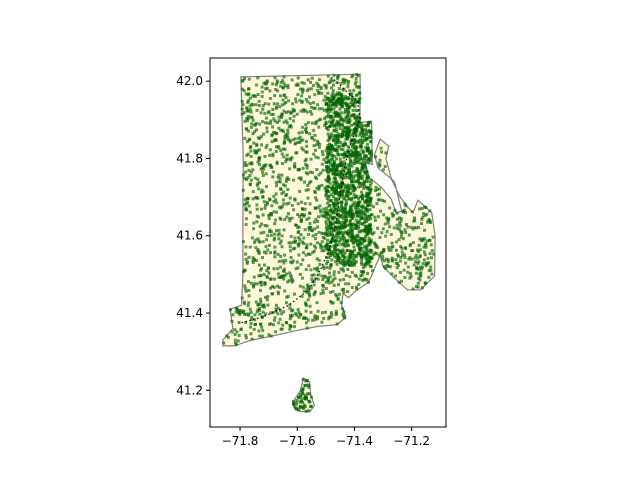 The width and height of the screenshot is (640, 480). Describe the element at coordinates (297, 441) in the screenshot. I see `x-tick-label: −71.6` at that location.